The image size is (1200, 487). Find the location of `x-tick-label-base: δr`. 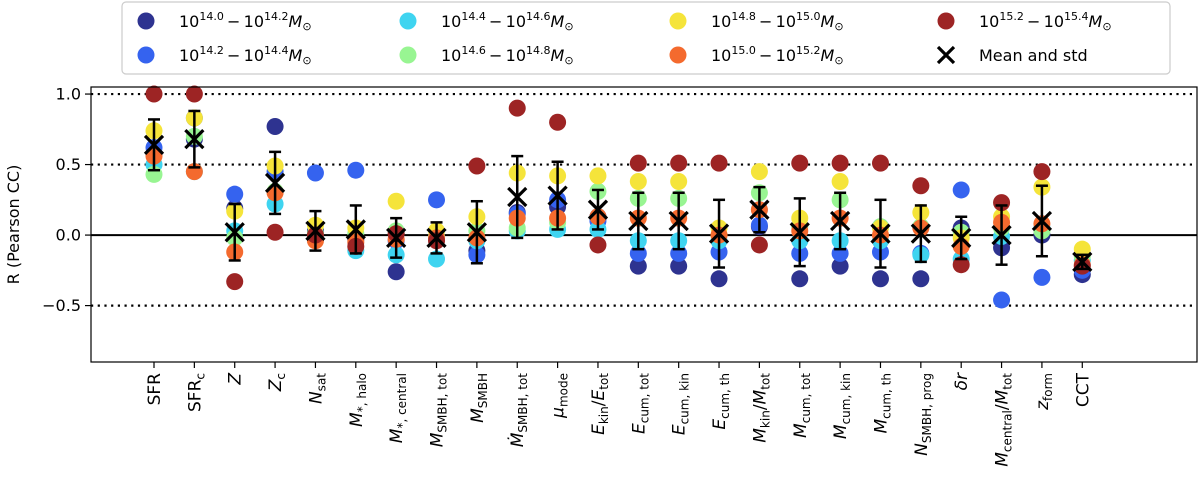

x-tick-label-base: δr is located at coordinates (962, 381).